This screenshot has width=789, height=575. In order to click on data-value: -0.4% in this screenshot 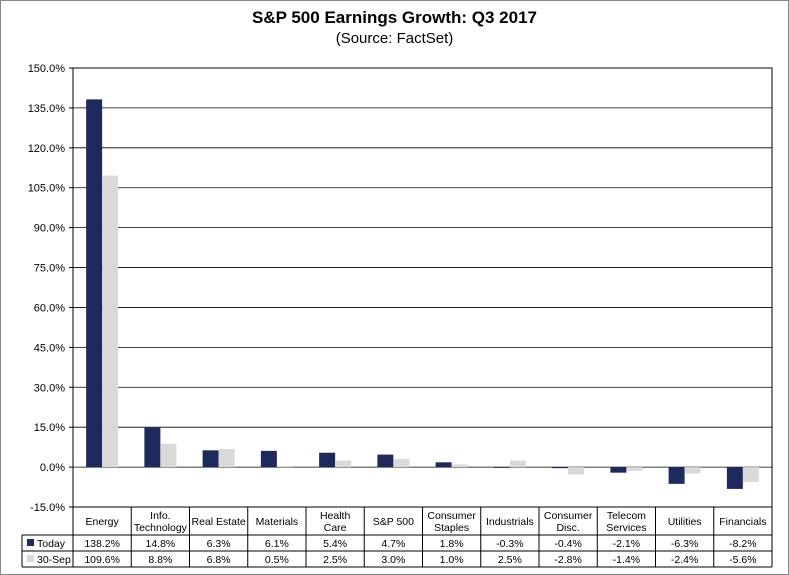, I will do `click(567, 544)`.